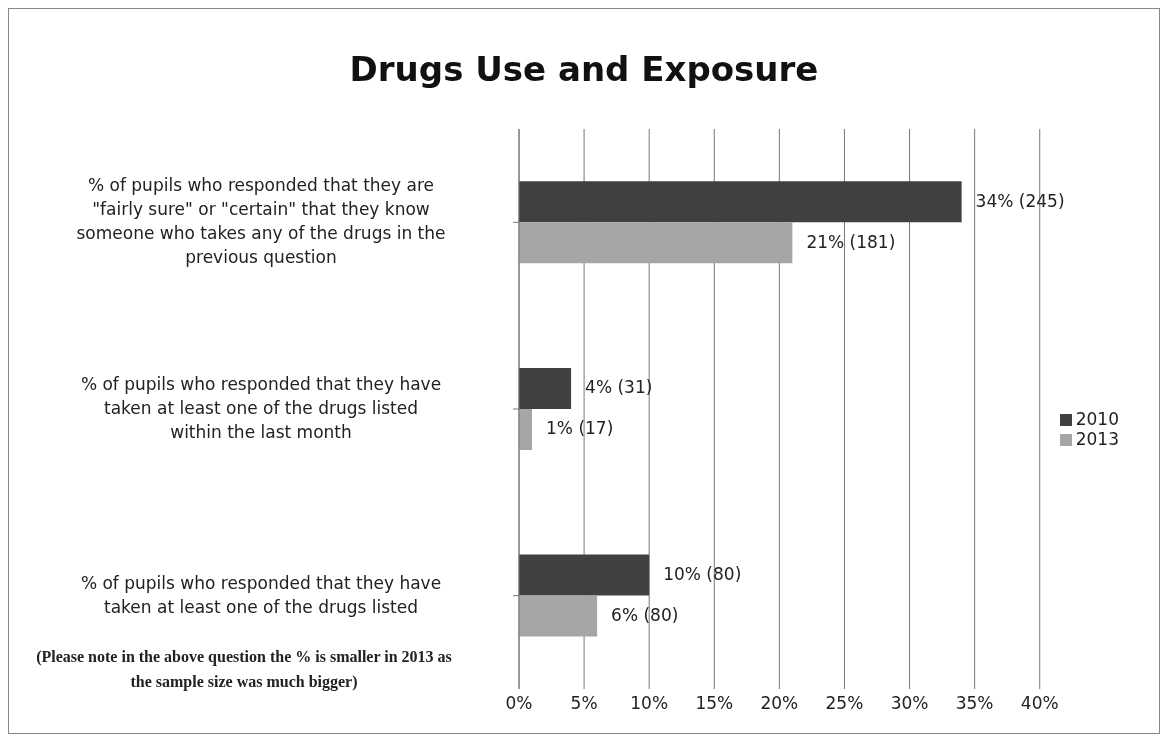 This screenshot has height=742, width=1167. I want to click on chart-title: Drugs Use and Exposure, so click(584, 69).